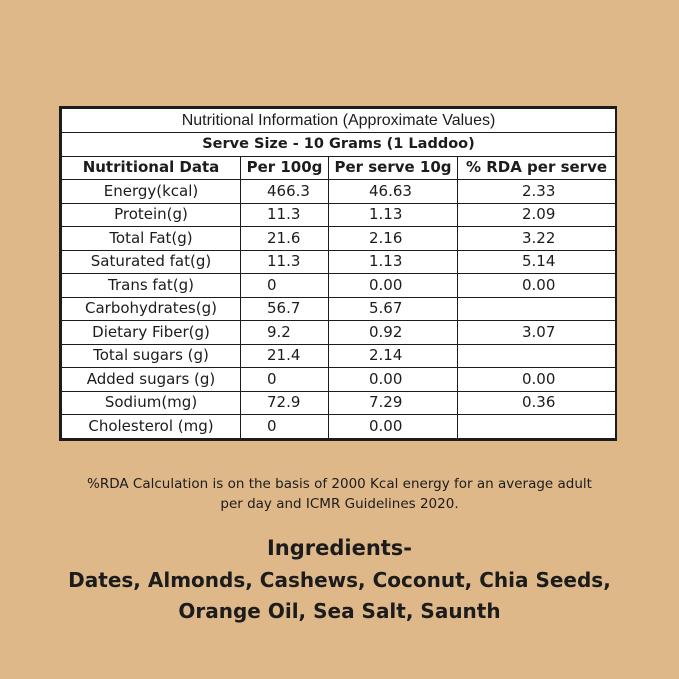  I want to click on table-row: Total Fat(g) 21.6 2.16 3.22, so click(338, 238).